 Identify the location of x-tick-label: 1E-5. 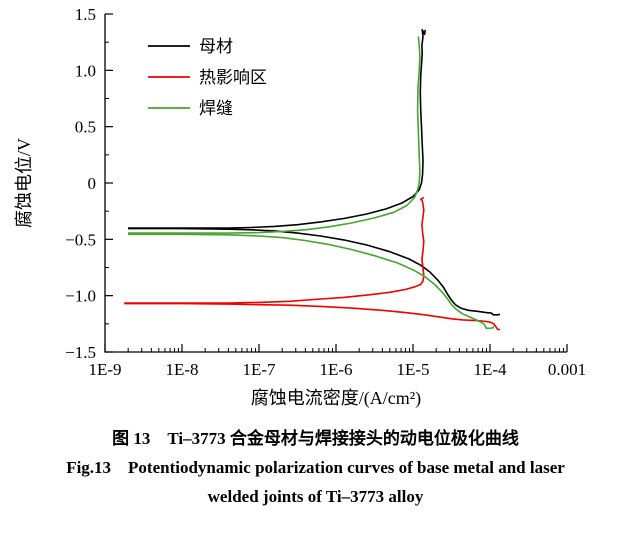
(412, 369).